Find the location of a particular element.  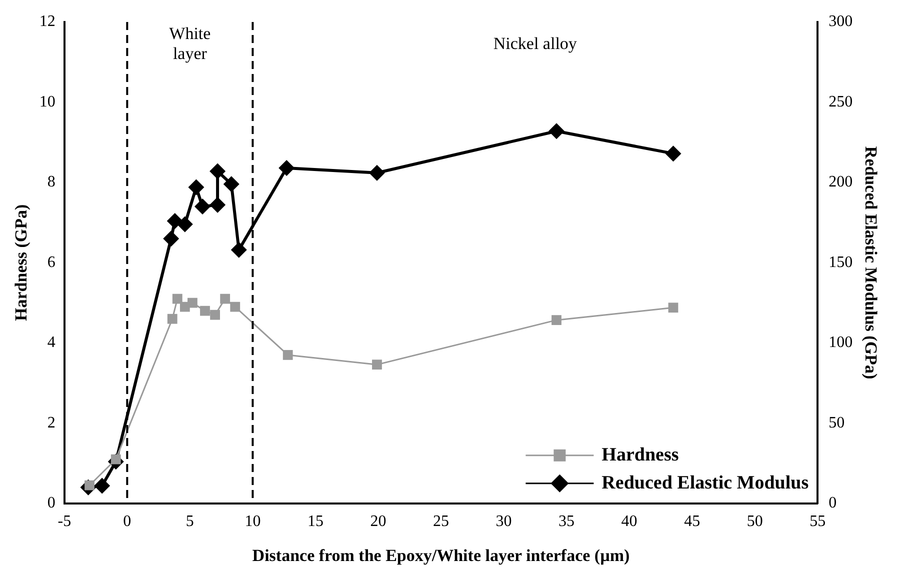

y2-tick-label: 150 is located at coordinates (840, 262).